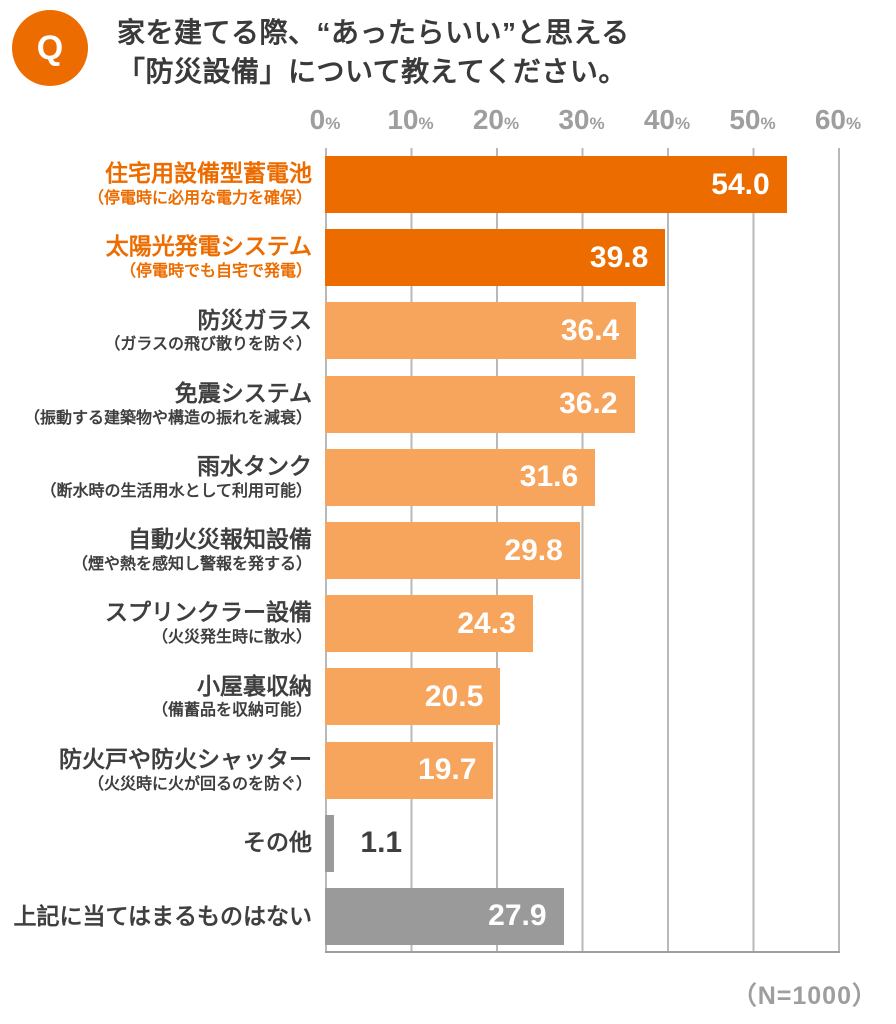 The image size is (896, 1024). I want to click on bar: 31.6, so click(460, 477).